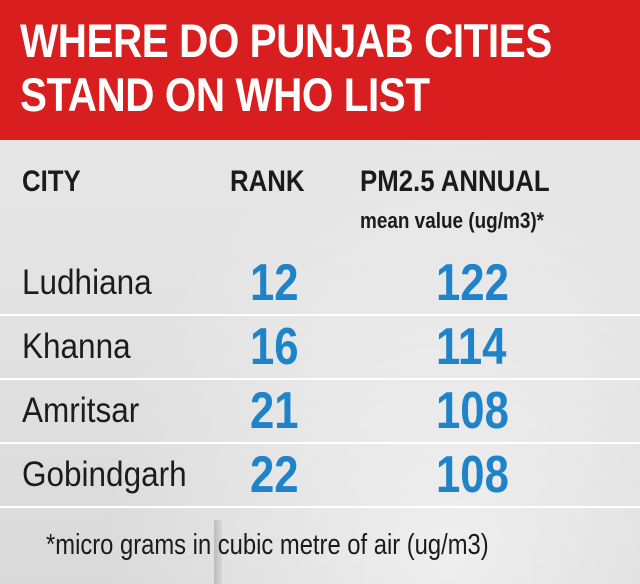  I want to click on rank-value: 21, so click(274, 411).